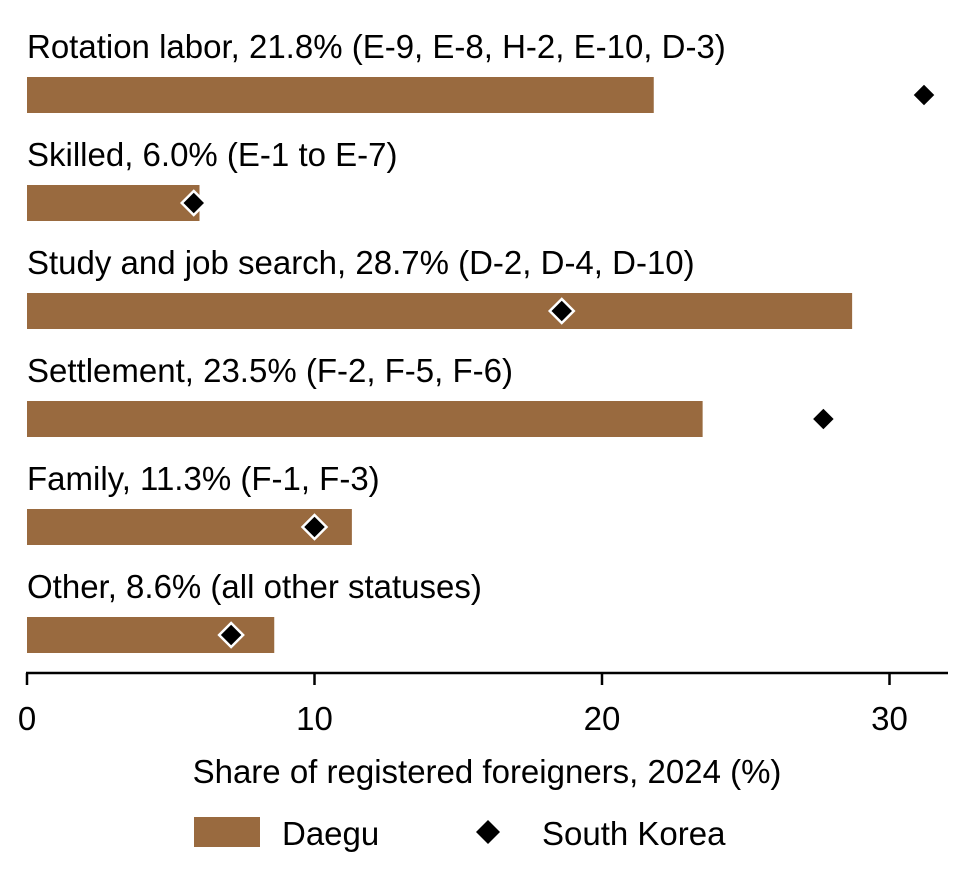  Describe the element at coordinates (634, 833) in the screenshot. I see `legend-label-south-korea: South Korea` at that location.